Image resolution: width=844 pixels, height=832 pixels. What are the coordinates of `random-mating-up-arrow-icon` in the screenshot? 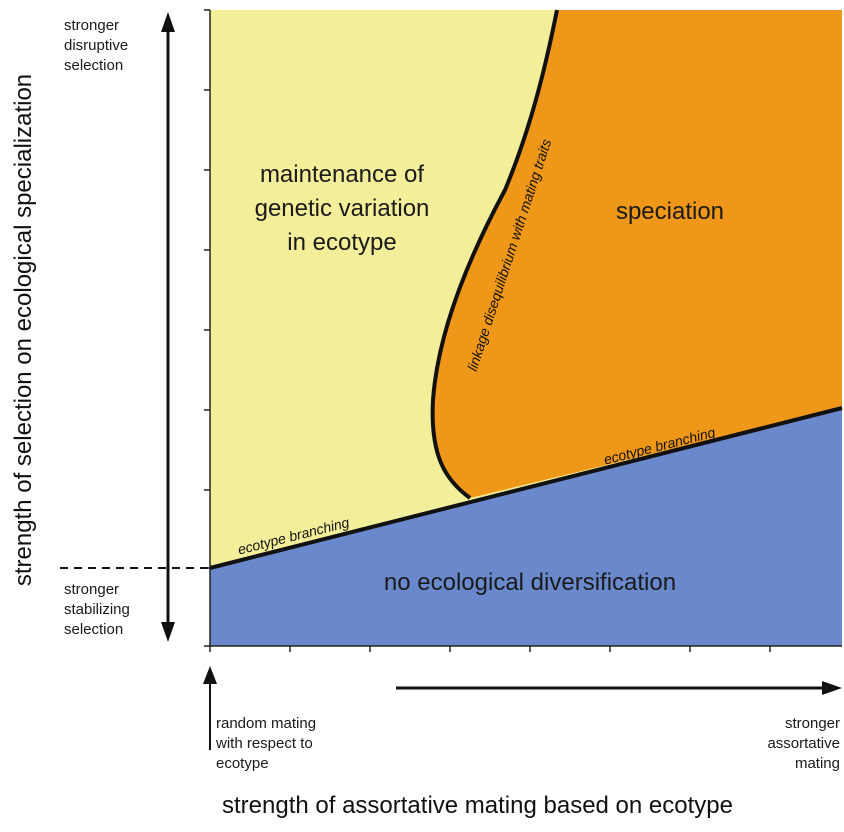 It's located at (210, 675).